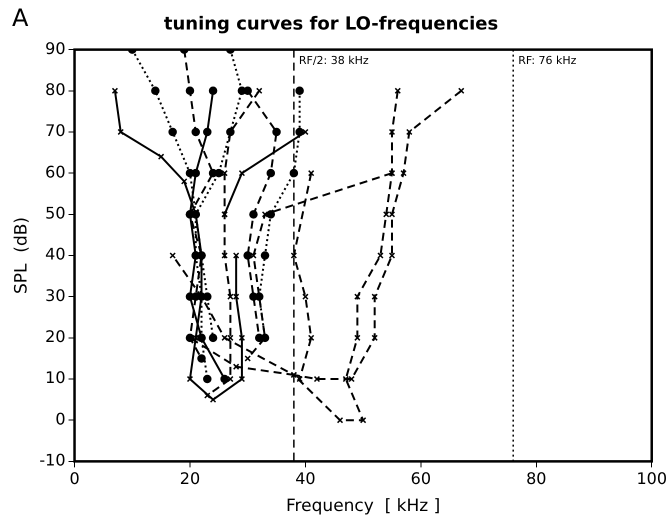  Describe the element at coordinates (55, 212) in the screenshot. I see `y-tick-label: 50` at that location.